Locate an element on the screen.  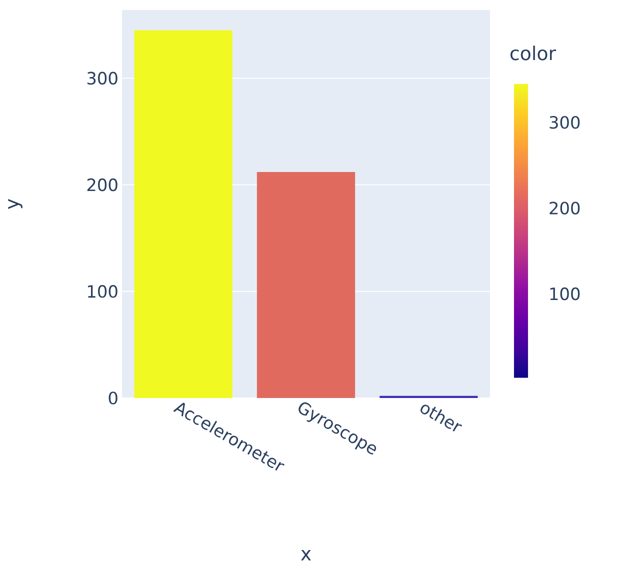
color-bar-label: 300 is located at coordinates (565, 122).